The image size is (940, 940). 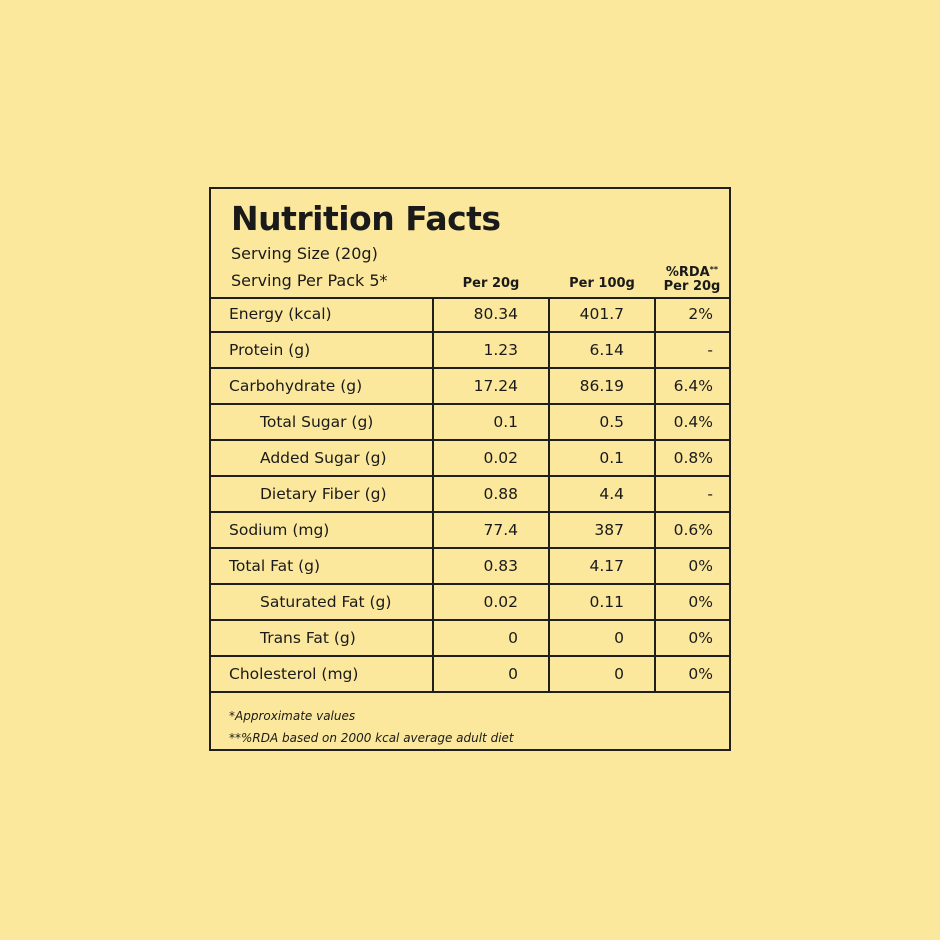 I want to click on per-serving-value: 77.4, so click(x=490, y=530).